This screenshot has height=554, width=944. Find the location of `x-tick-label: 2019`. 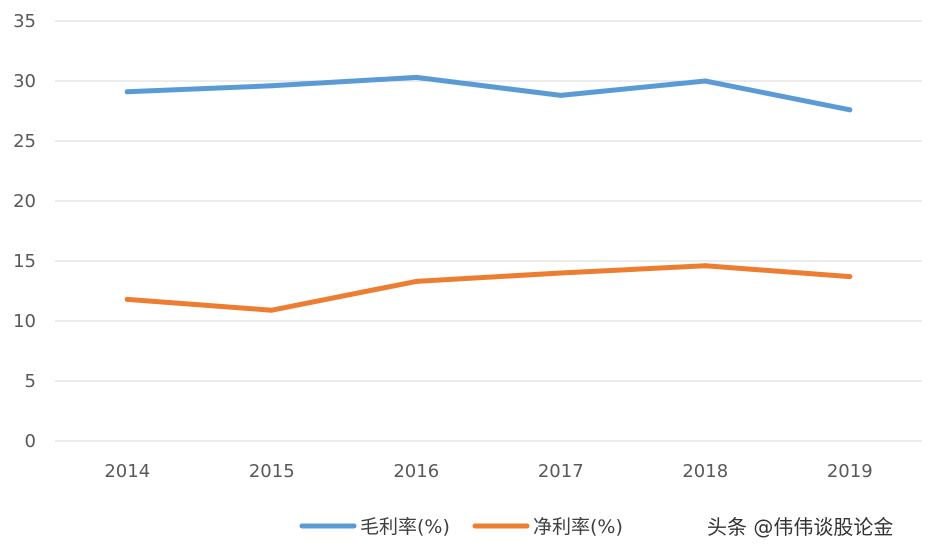

x-tick-label: 2019 is located at coordinates (850, 471).